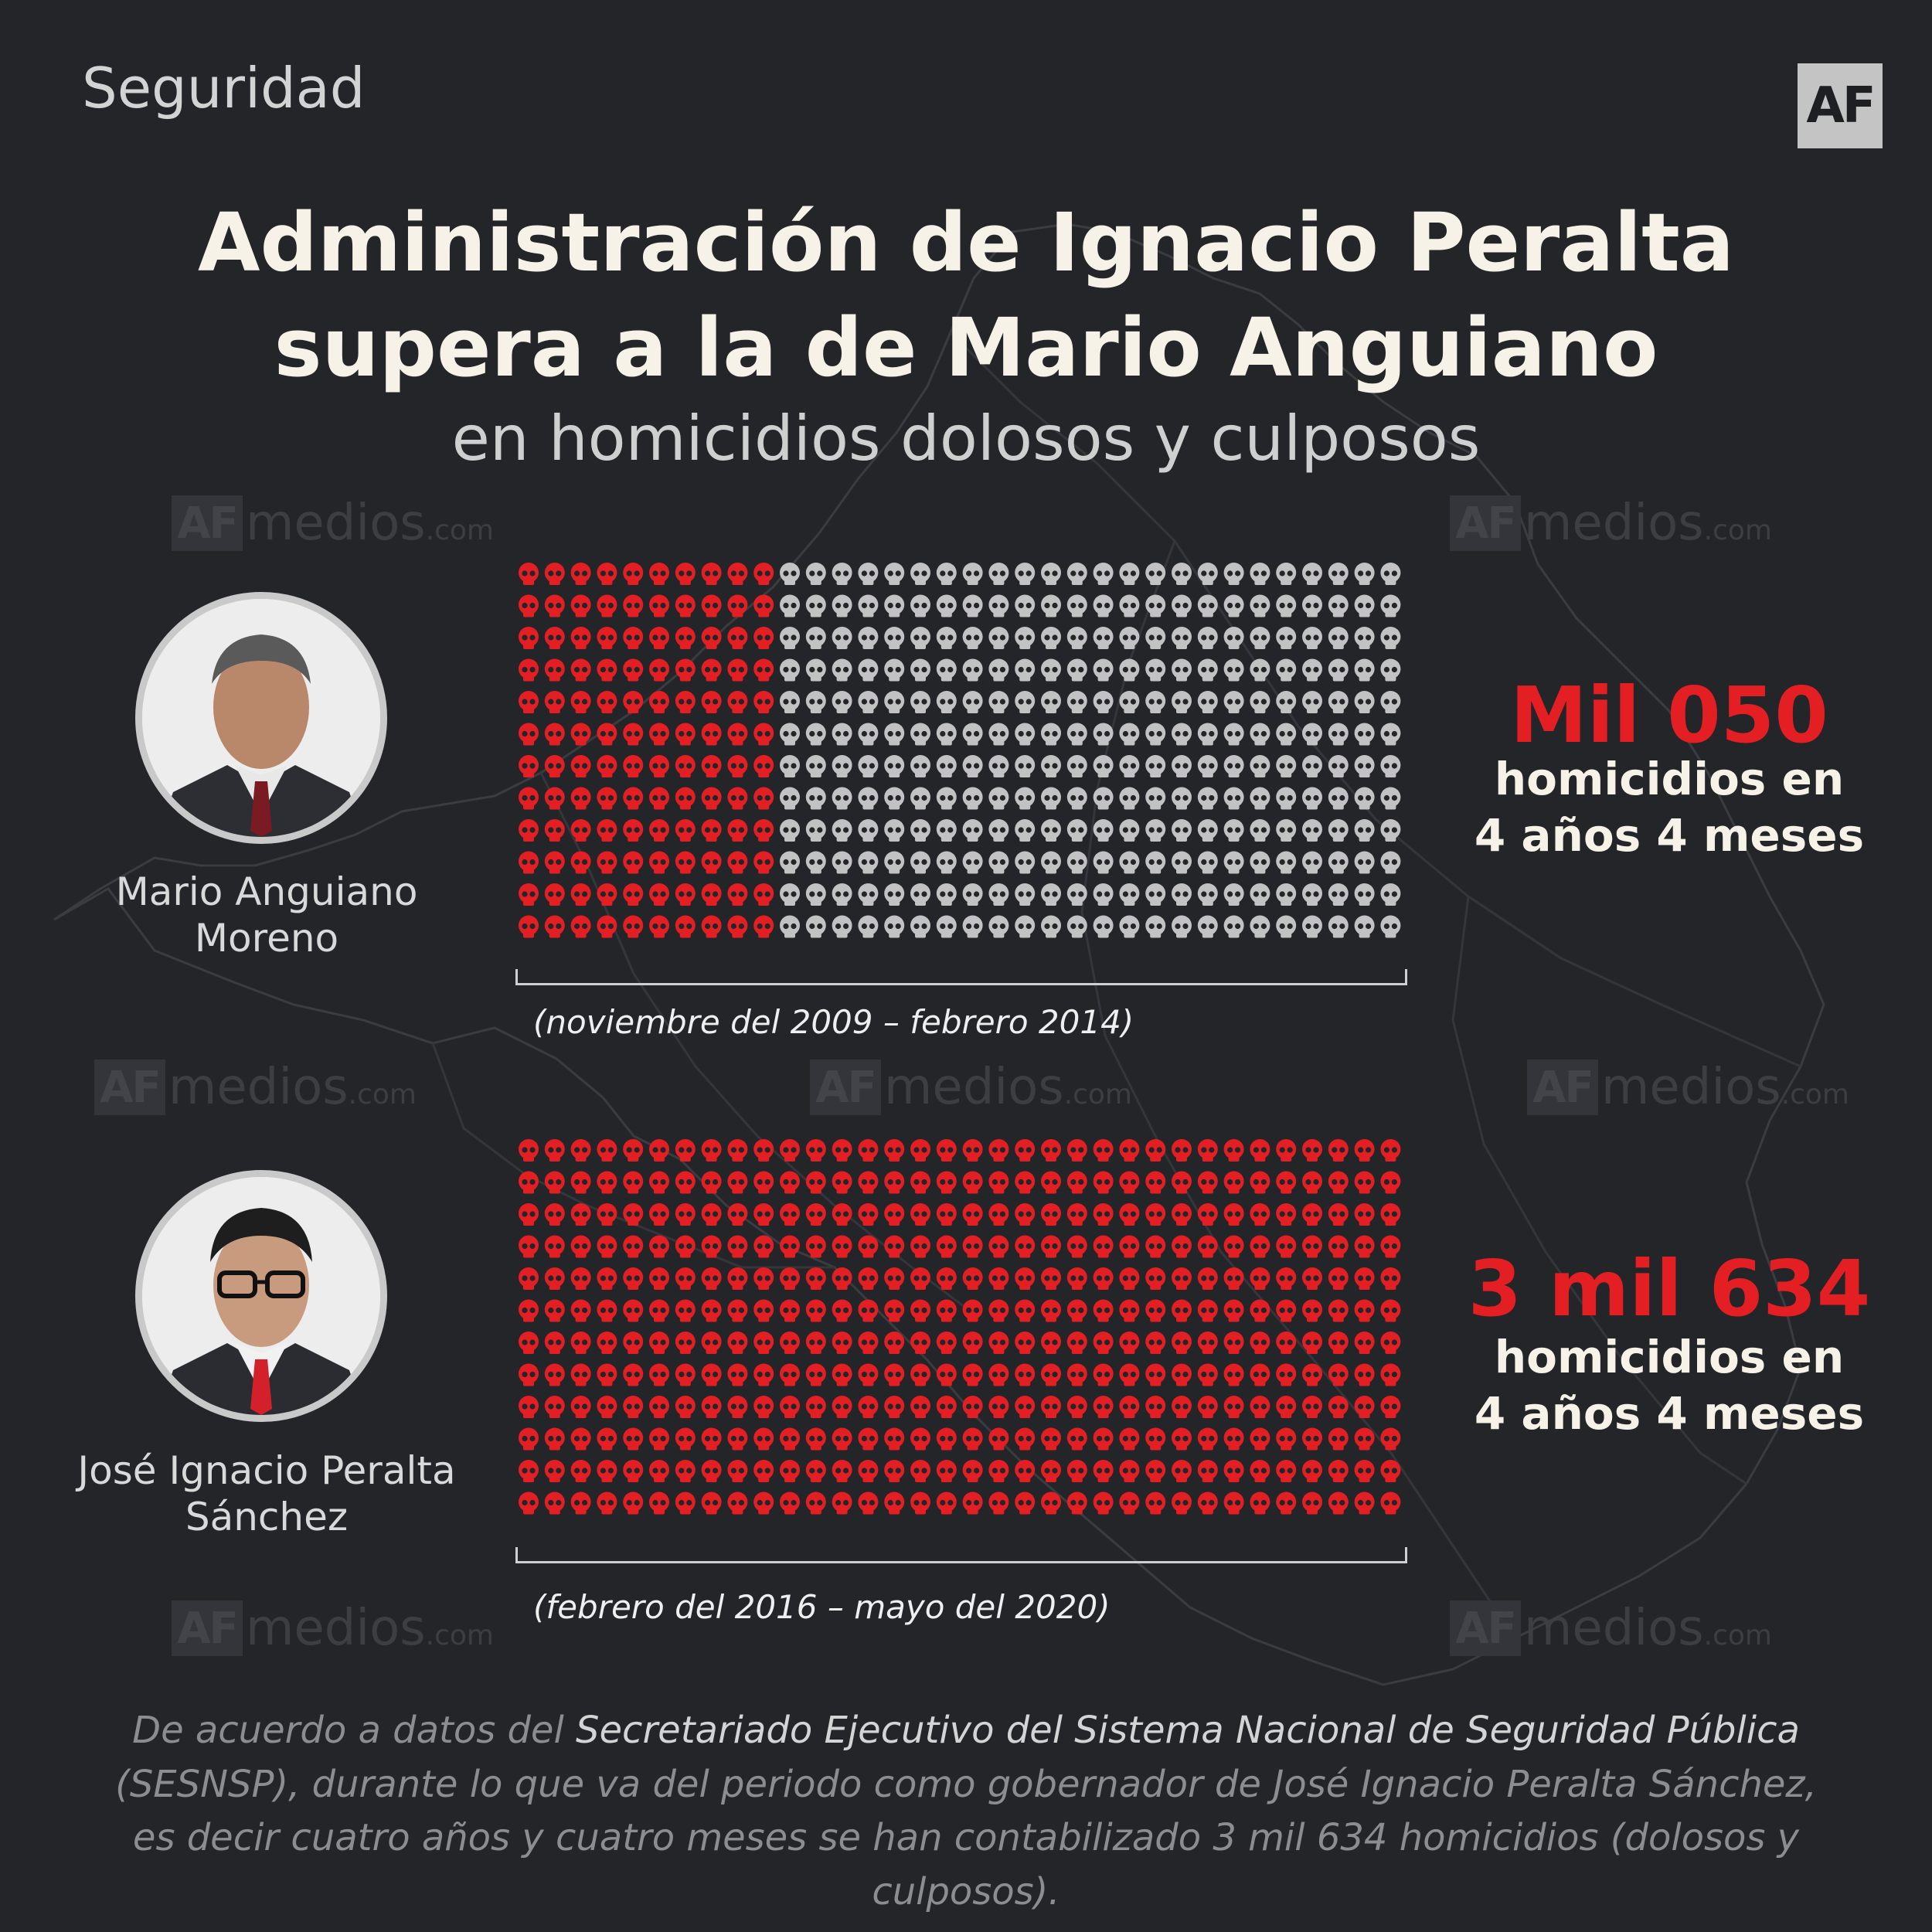 This screenshot has width=1932, height=1932. Describe the element at coordinates (261, 1296) in the screenshot. I see `person-photo-icon` at that location.